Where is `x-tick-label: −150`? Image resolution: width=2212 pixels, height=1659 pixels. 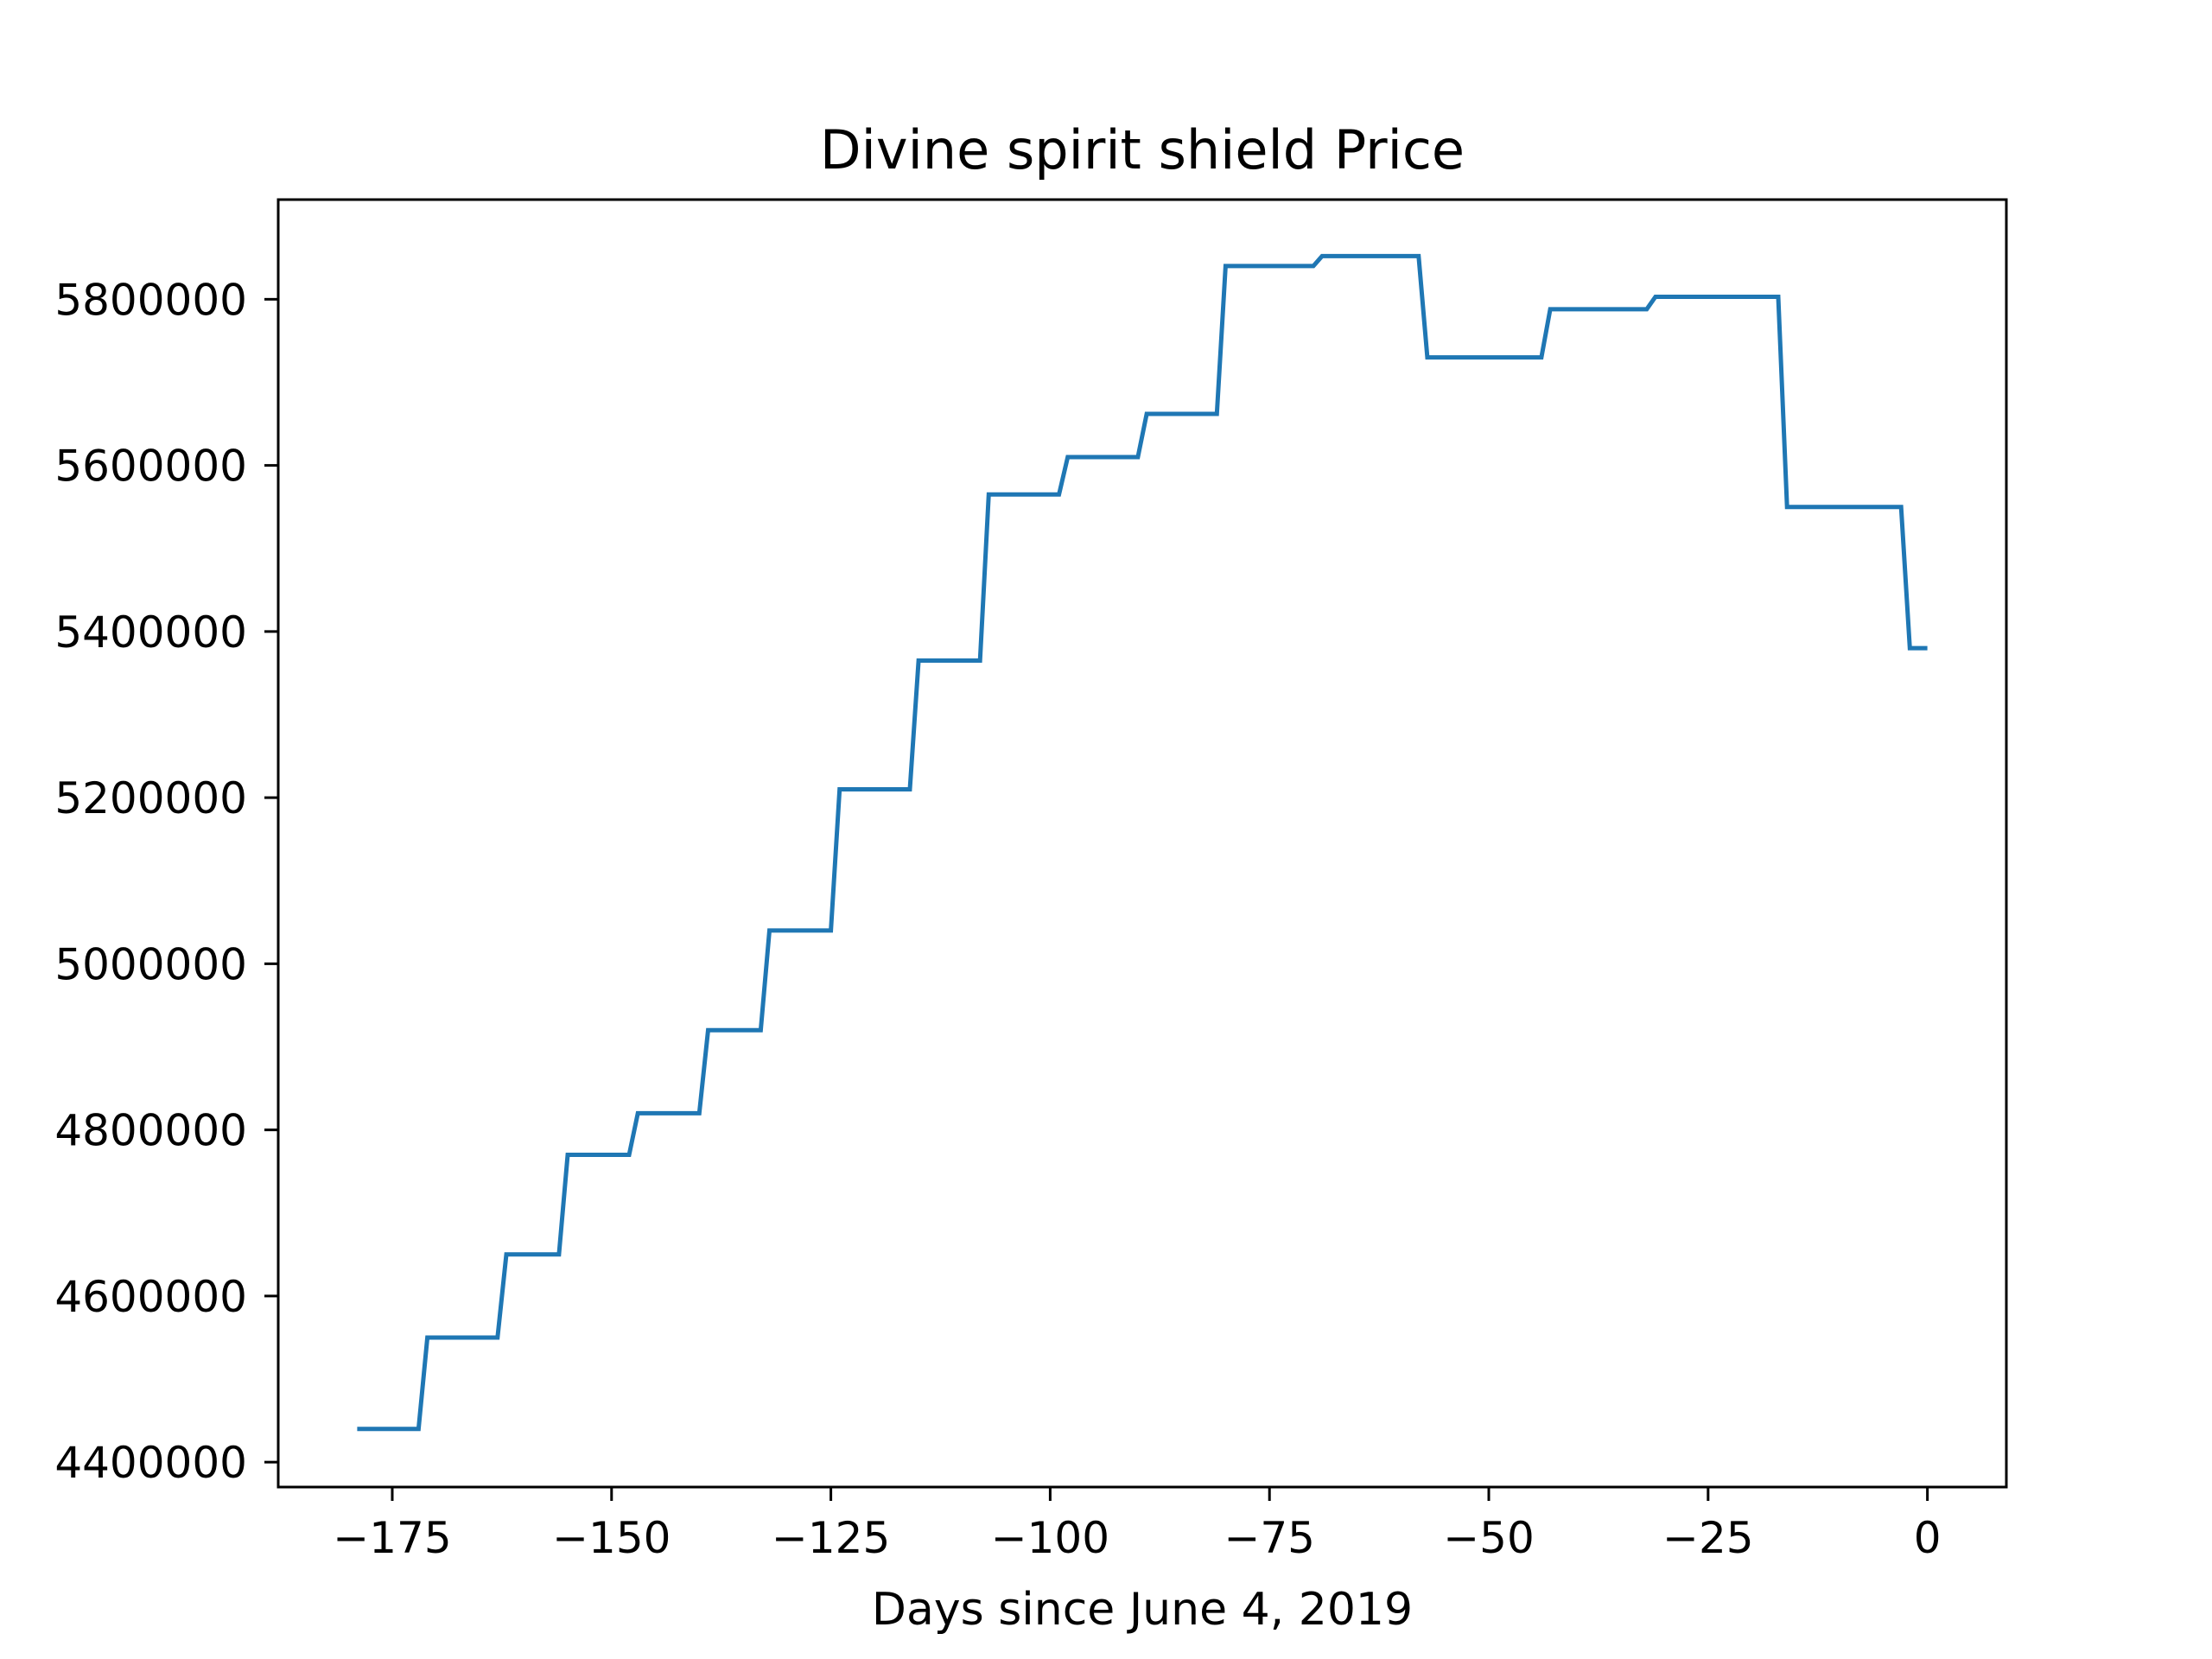 x-tick-label: −150 is located at coordinates (611, 1538).